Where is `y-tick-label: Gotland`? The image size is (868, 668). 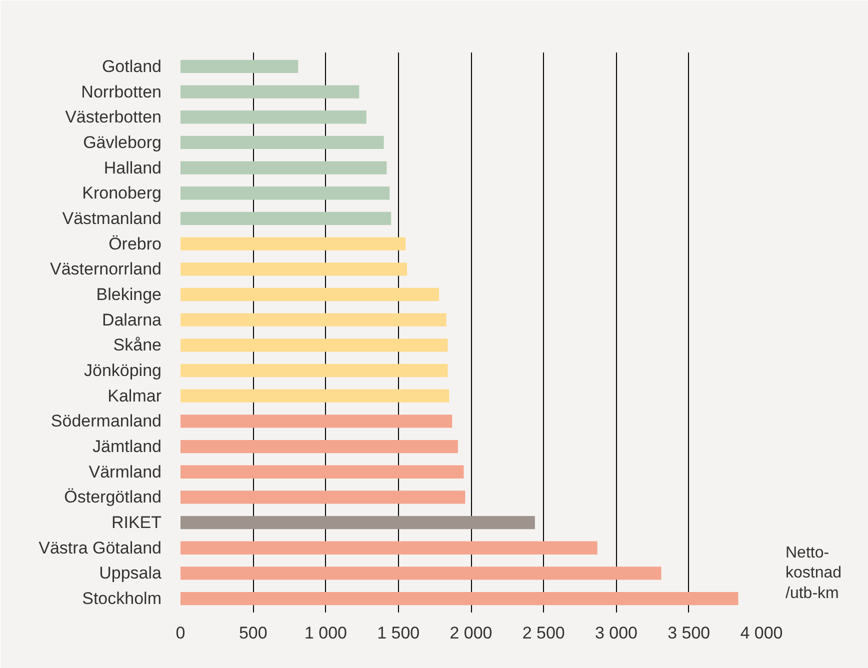
y-tick-label: Gotland is located at coordinates (132, 66).